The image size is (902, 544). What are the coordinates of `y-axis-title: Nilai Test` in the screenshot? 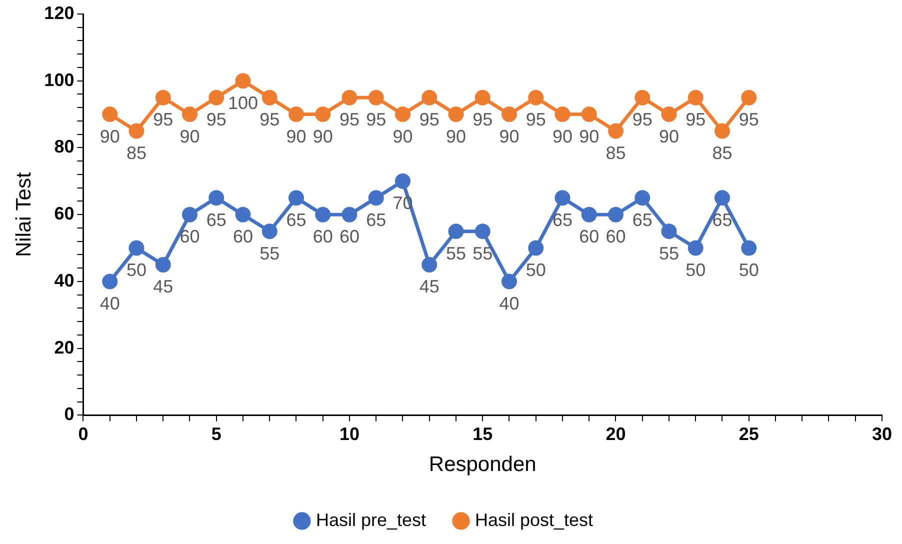 It's located at (24, 215).